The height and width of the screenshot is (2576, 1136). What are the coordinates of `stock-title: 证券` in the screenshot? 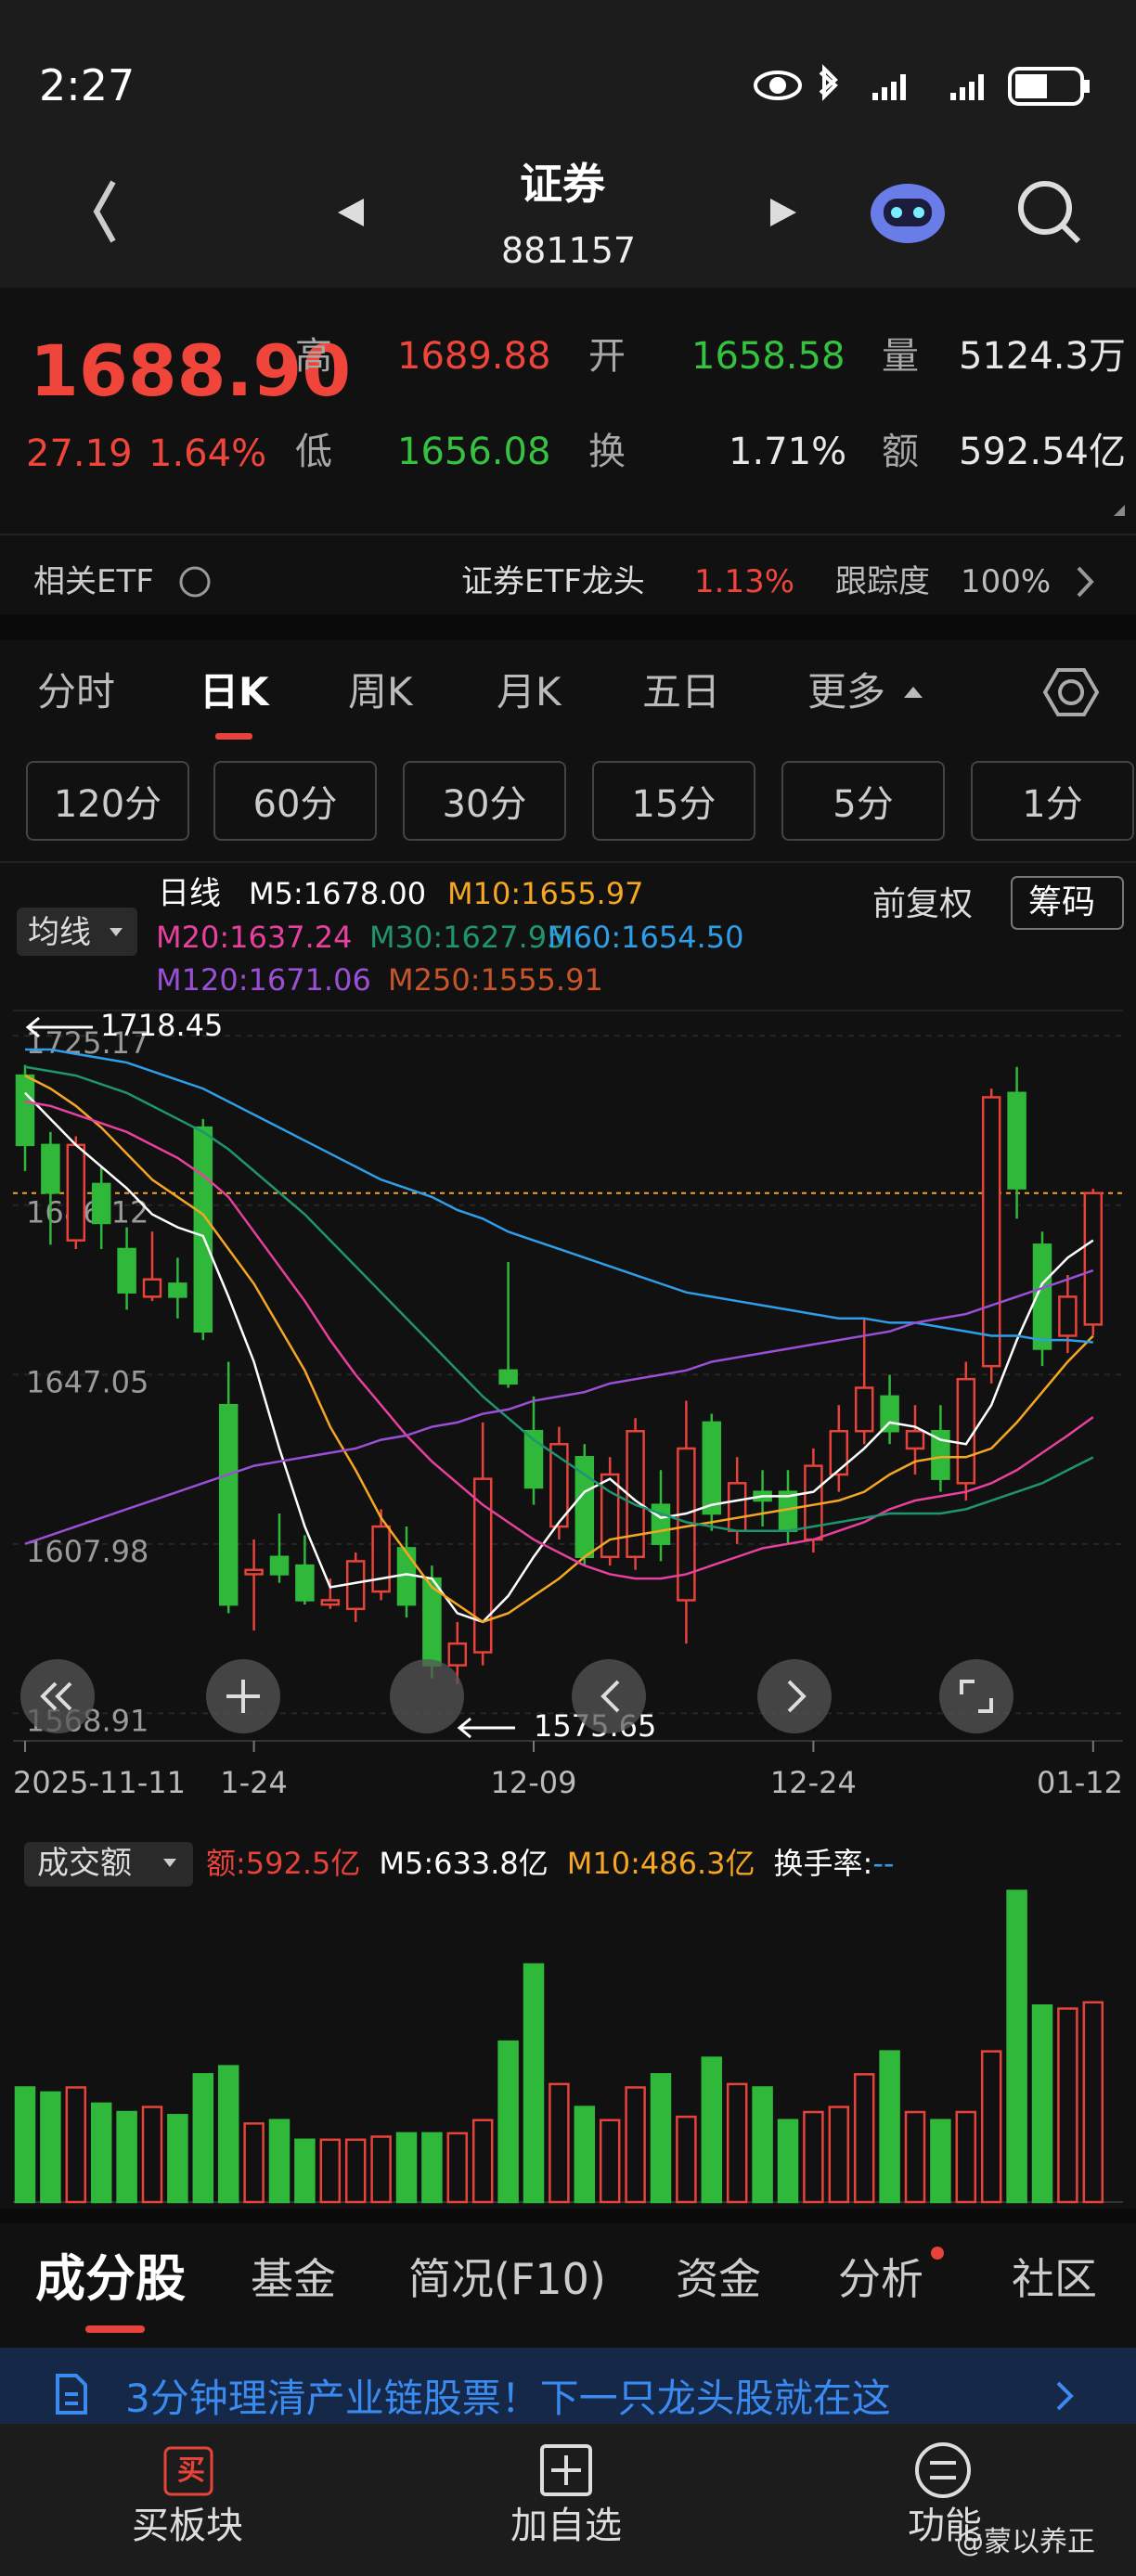 It's located at (562, 184).